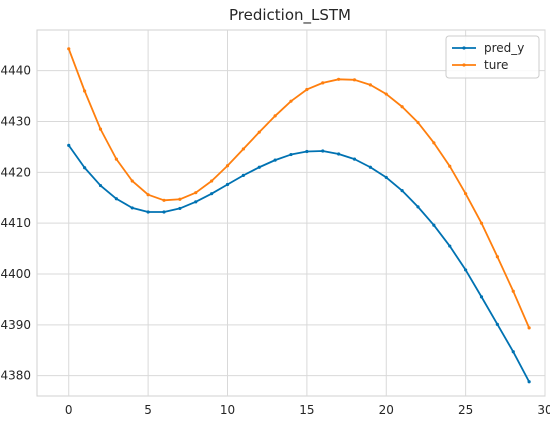 This screenshot has height=423, width=550. What do you see at coordinates (306, 410) in the screenshot?
I see `x-tick-label: 15` at bounding box center [306, 410].